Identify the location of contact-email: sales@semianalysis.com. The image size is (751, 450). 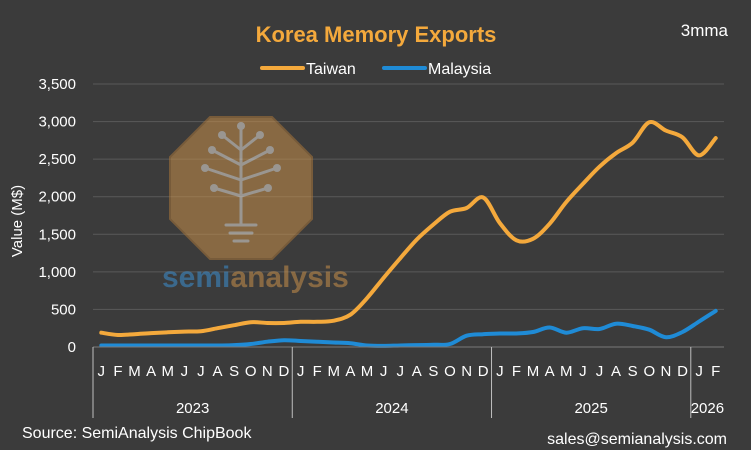
(637, 439).